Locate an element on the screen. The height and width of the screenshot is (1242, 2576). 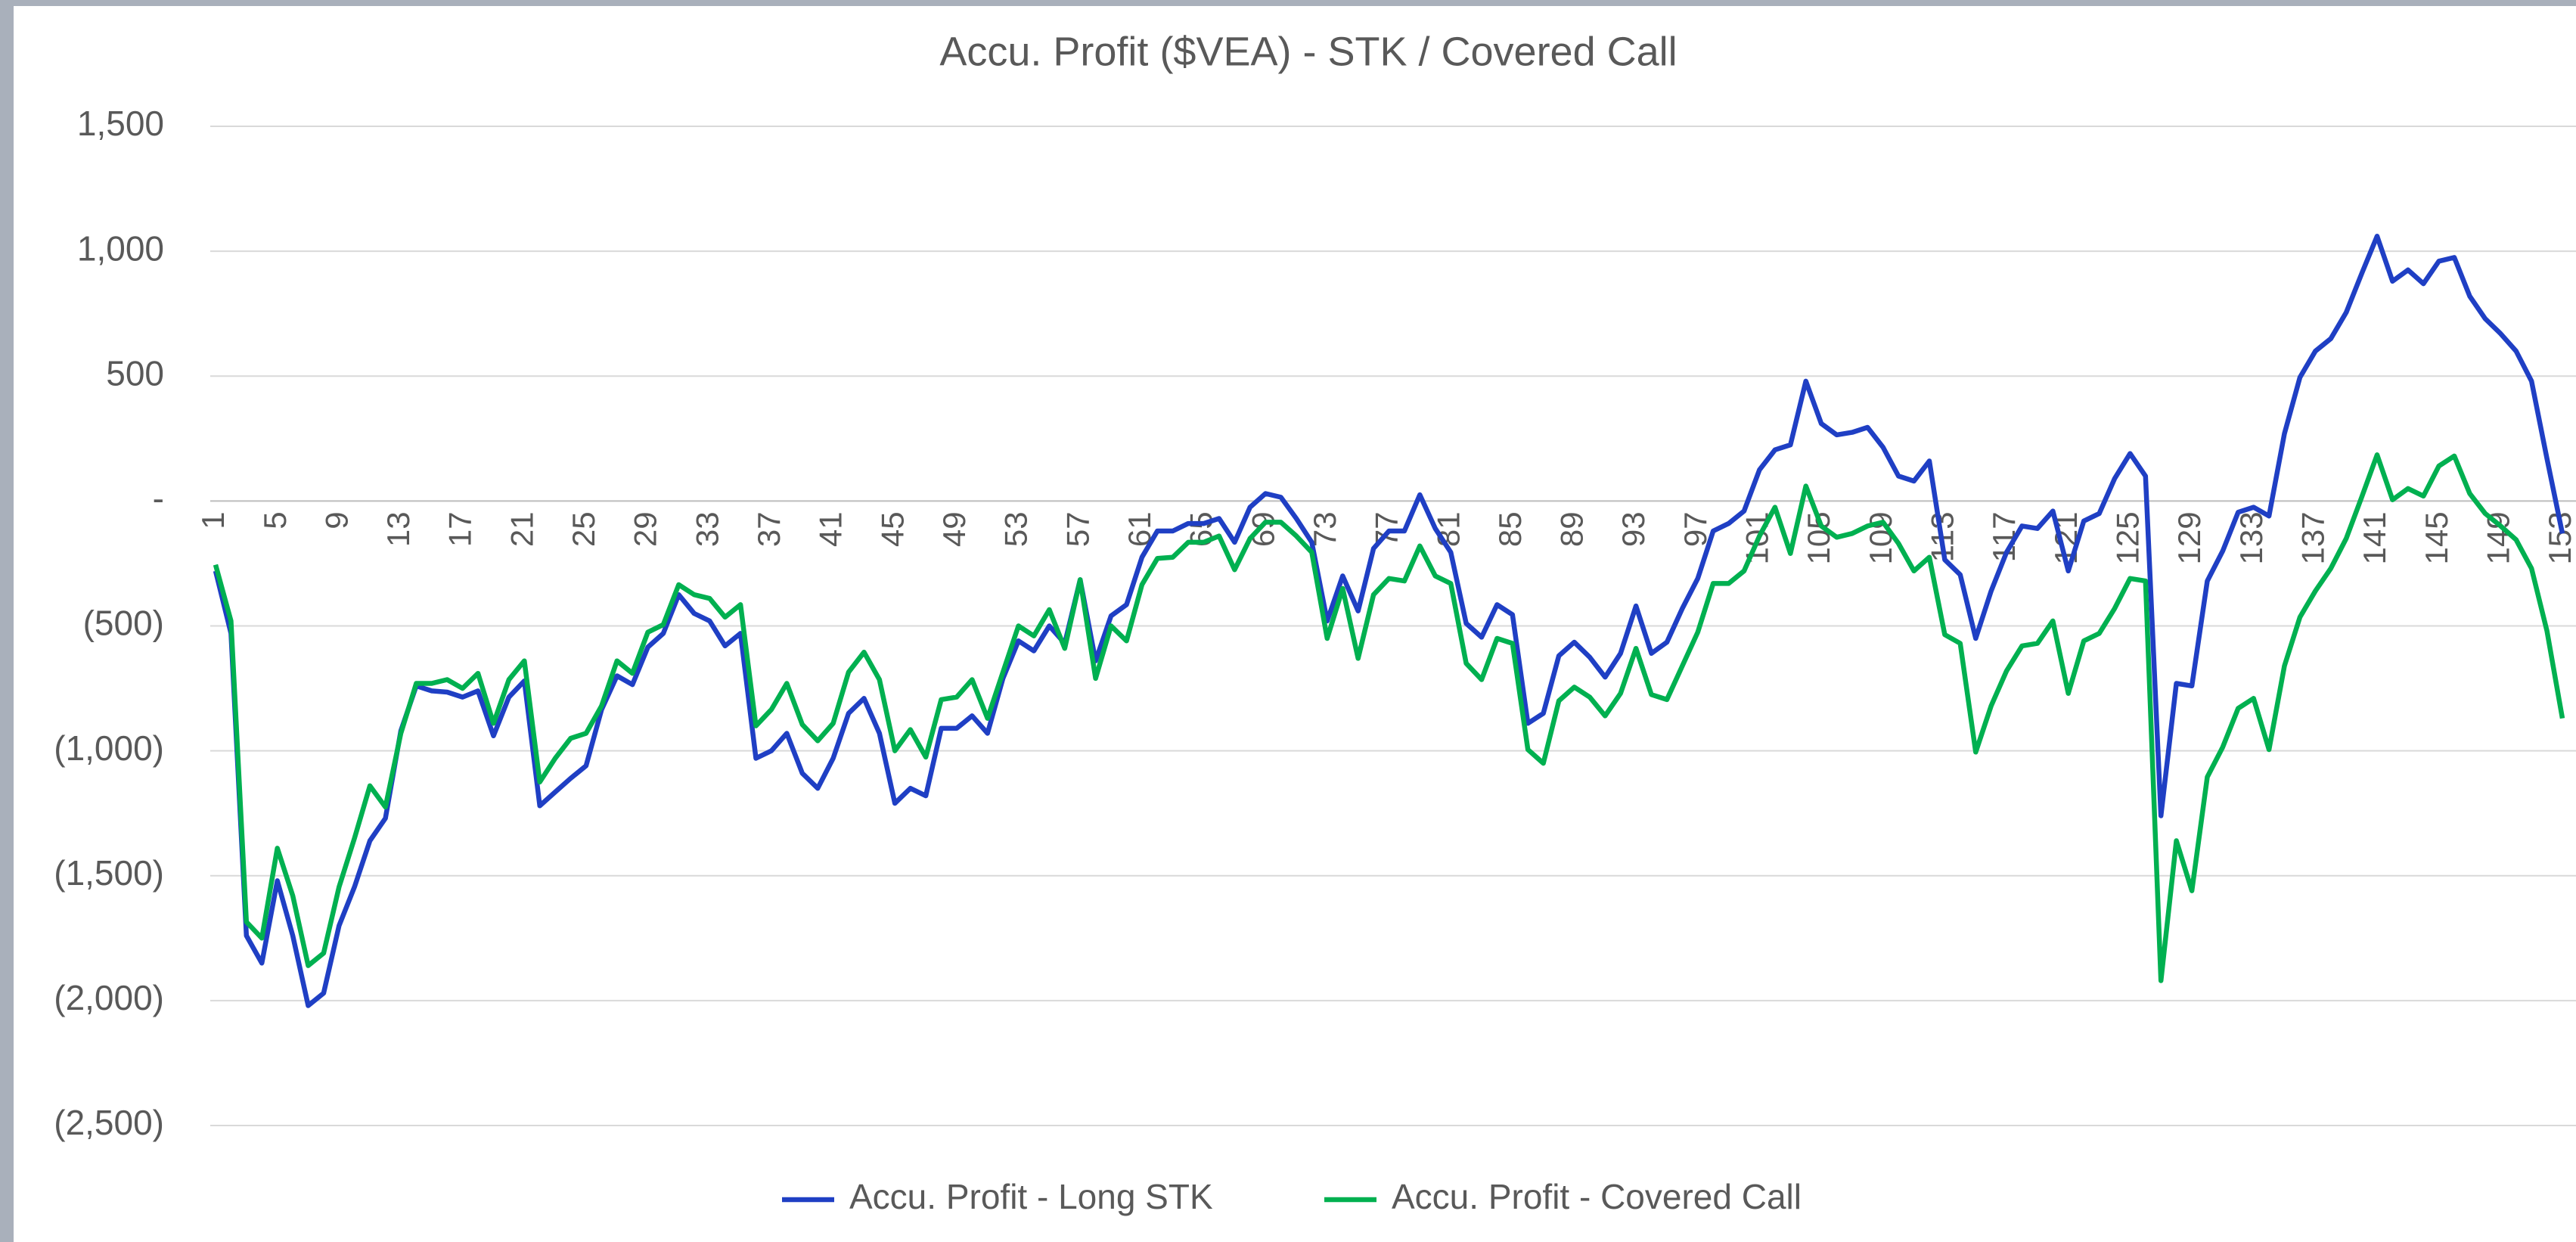
y-tick-label: (1,500) is located at coordinates (109, 873).